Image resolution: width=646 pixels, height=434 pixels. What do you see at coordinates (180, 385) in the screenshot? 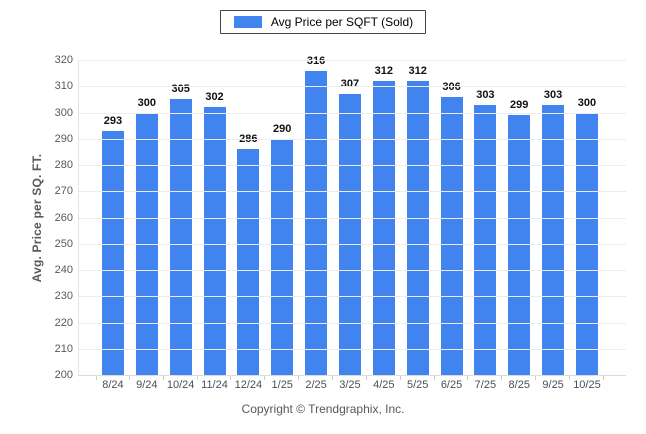
I see `x-axis-label: 10/24` at bounding box center [180, 385].